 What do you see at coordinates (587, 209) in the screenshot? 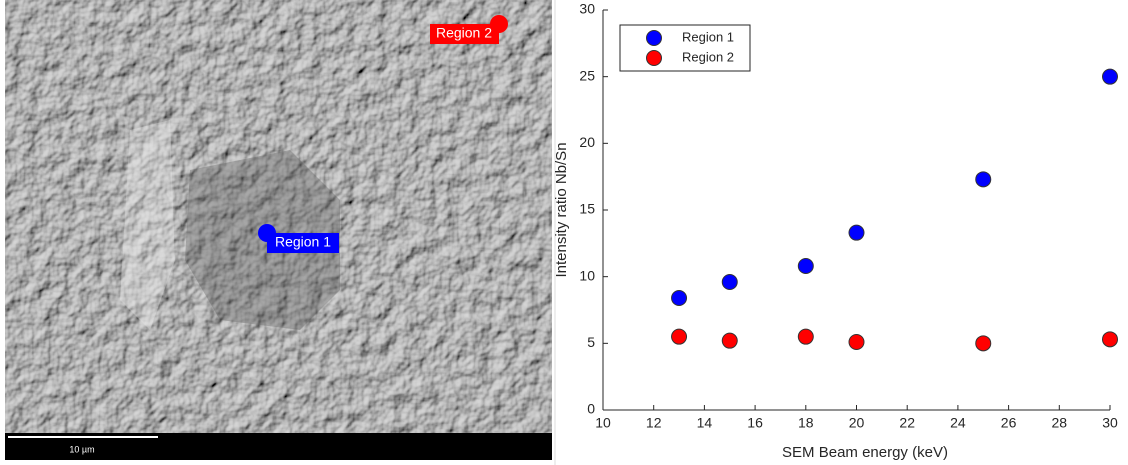
I see `y-tick-label: 15` at bounding box center [587, 209].